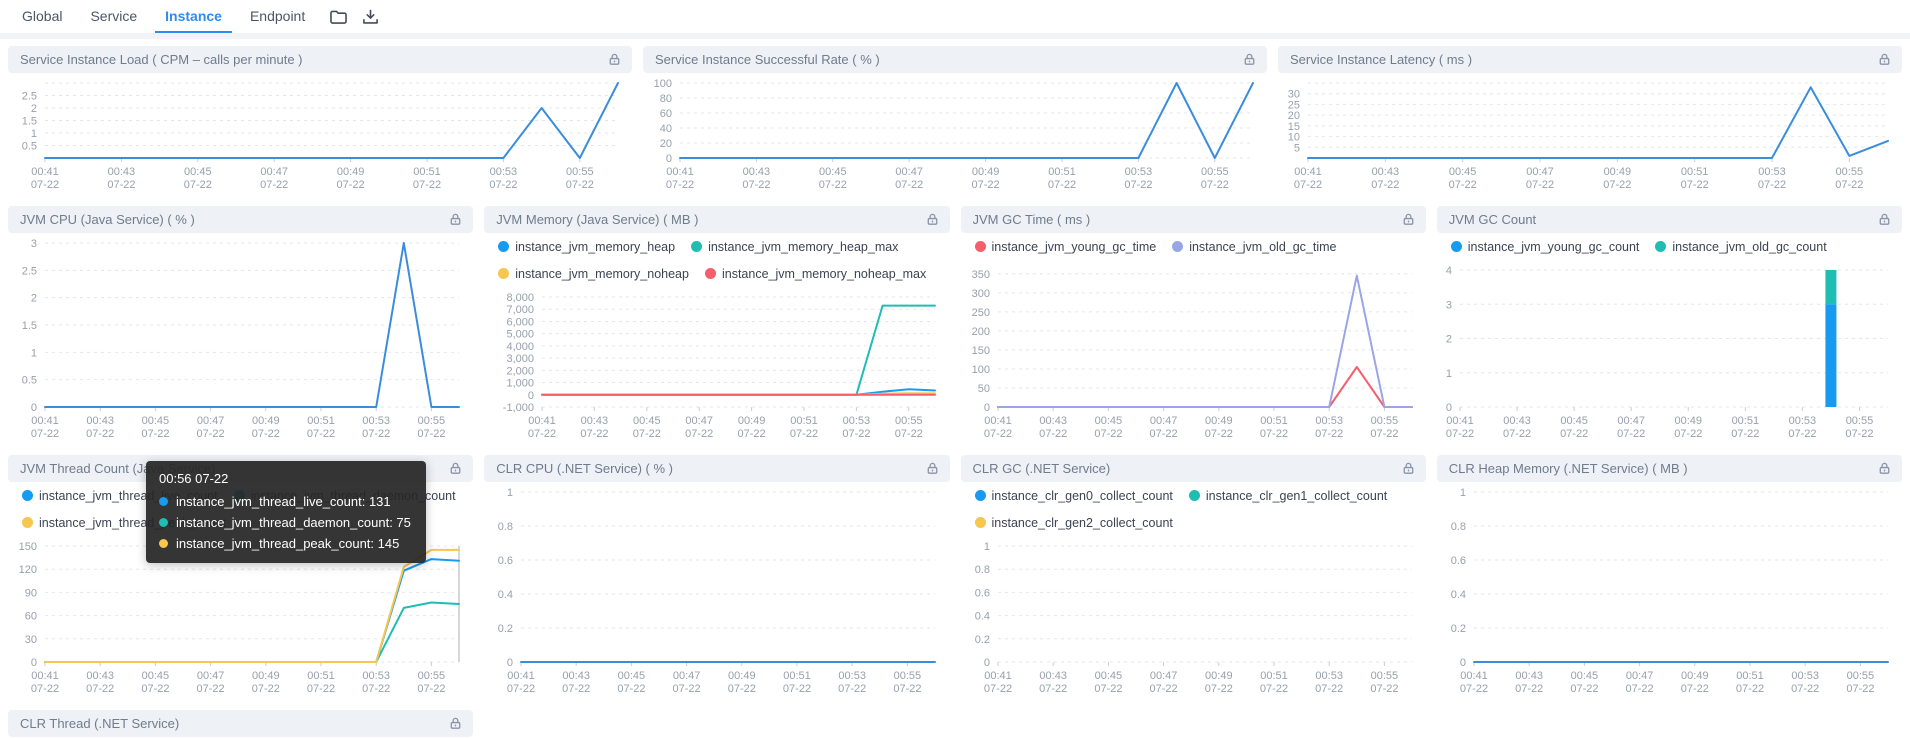 The height and width of the screenshot is (738, 1910). I want to click on tab-instance: Instance, so click(193, 16).